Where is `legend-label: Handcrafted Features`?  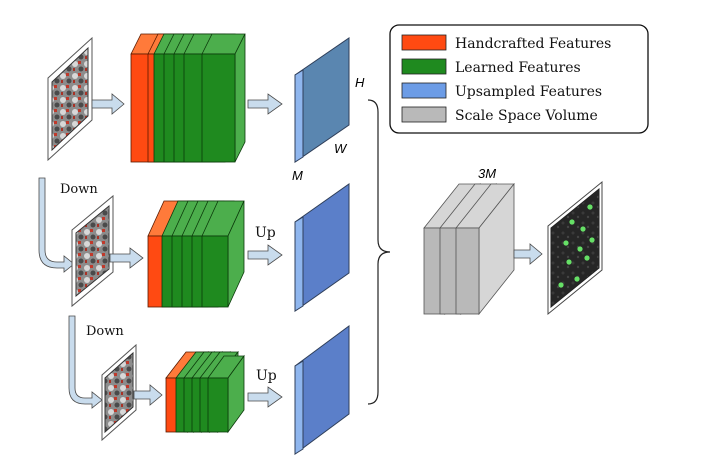 legend-label: Handcrafted Features is located at coordinates (533, 44).